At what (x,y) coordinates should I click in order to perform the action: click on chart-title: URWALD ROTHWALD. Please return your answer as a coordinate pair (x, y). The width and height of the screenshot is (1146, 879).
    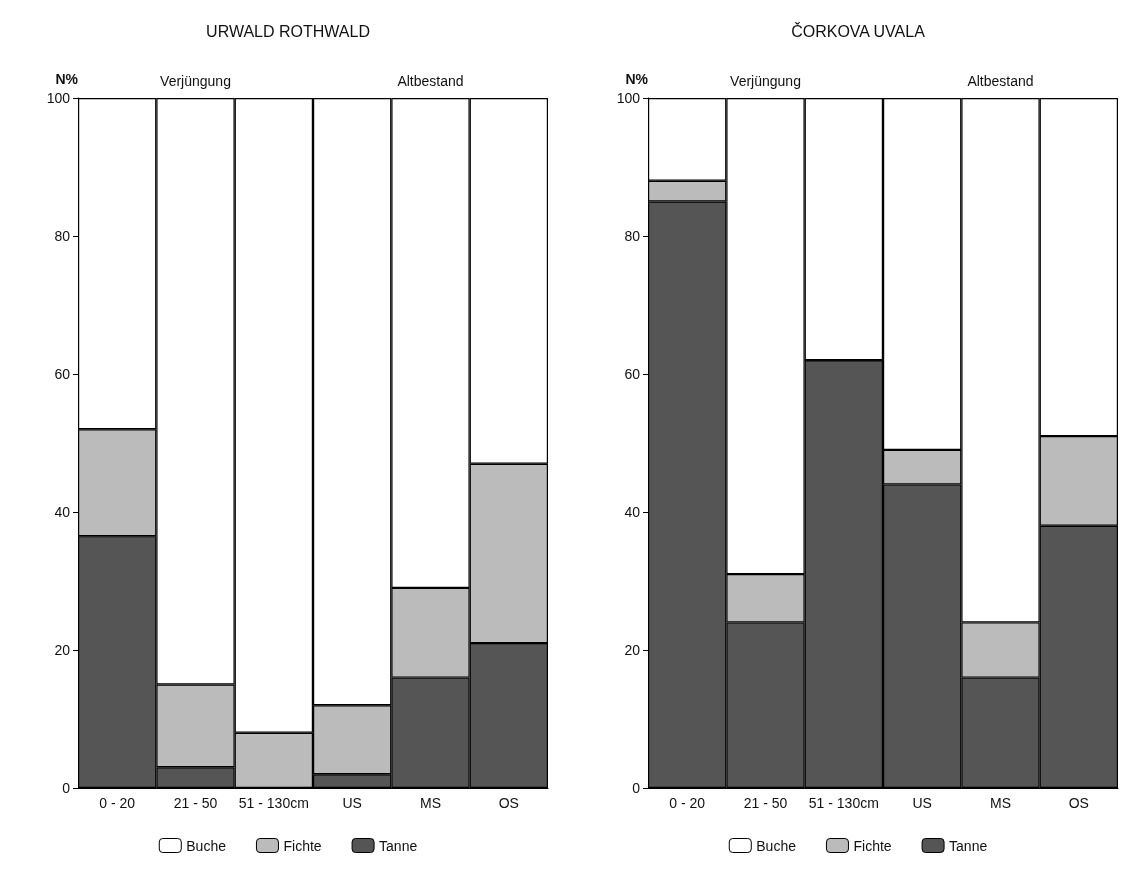
    Looking at the image, I should click on (288, 31).